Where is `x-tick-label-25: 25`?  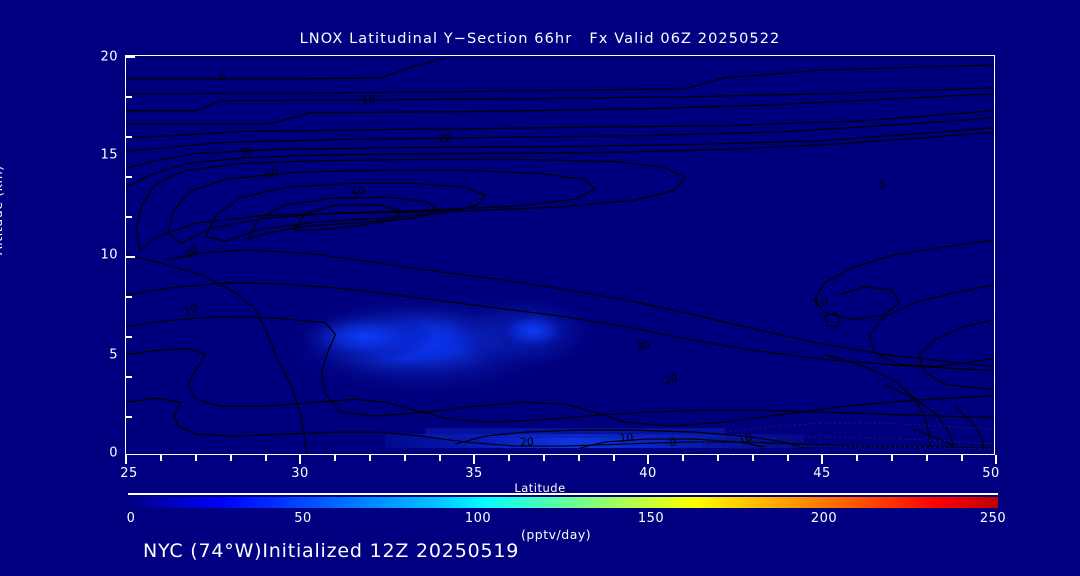
x-tick-label-25: 25 is located at coordinates (129, 473).